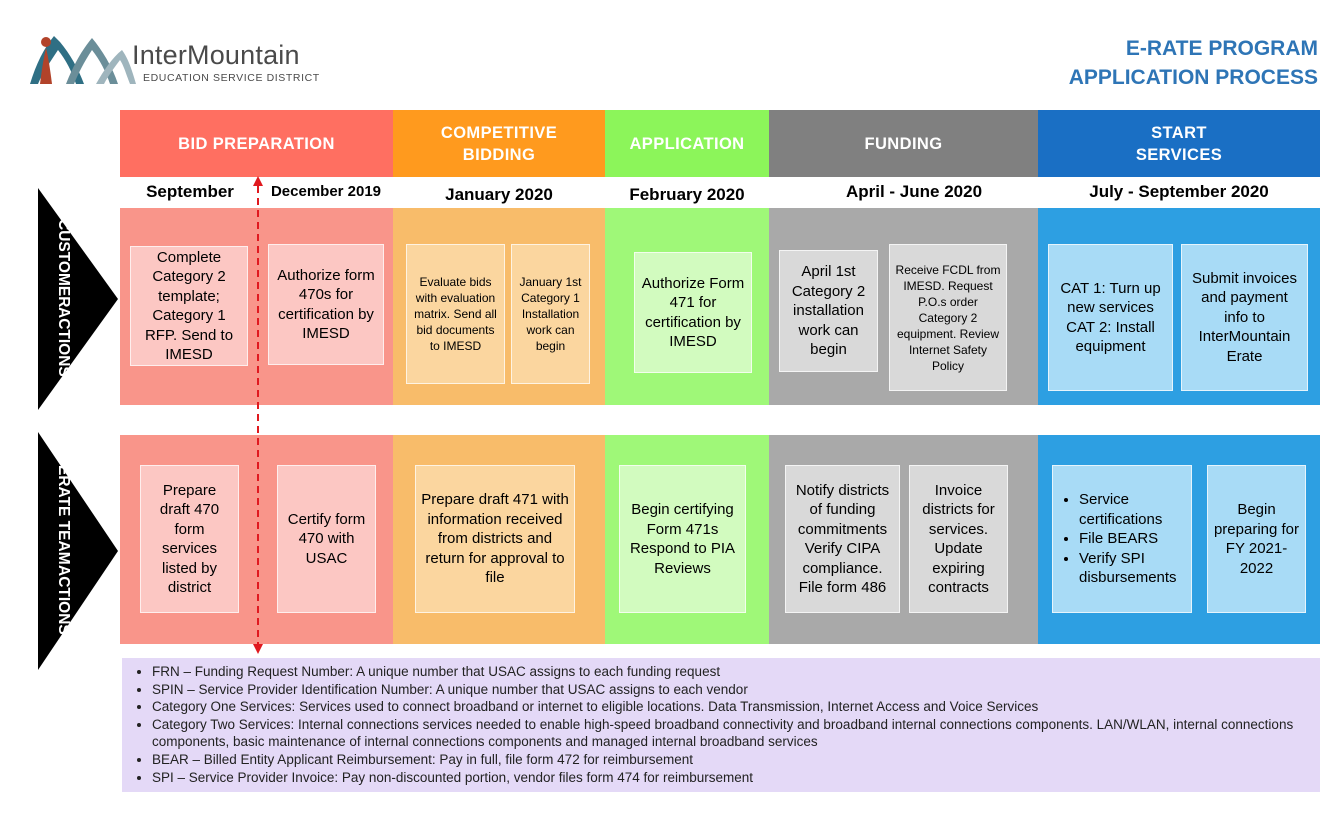 The image size is (1344, 816). What do you see at coordinates (499, 143) in the screenshot?
I see `phase-header-competitive-bidding: COMPETITIVE BIDDING` at bounding box center [499, 143].